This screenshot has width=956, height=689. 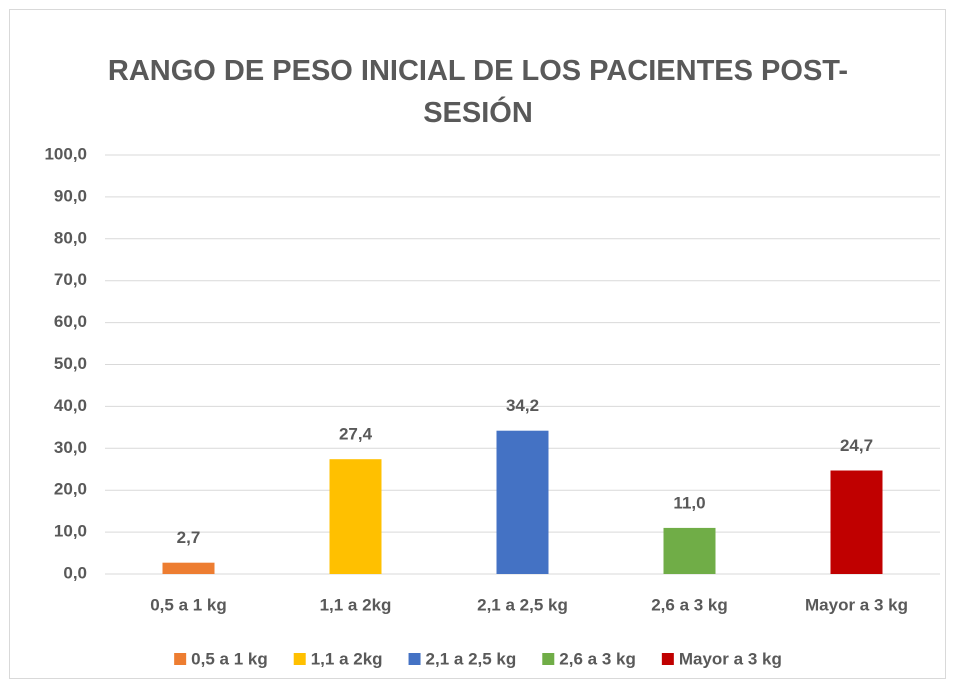 What do you see at coordinates (70, 237) in the screenshot?
I see `y-tick-label: 80,0` at bounding box center [70, 237].